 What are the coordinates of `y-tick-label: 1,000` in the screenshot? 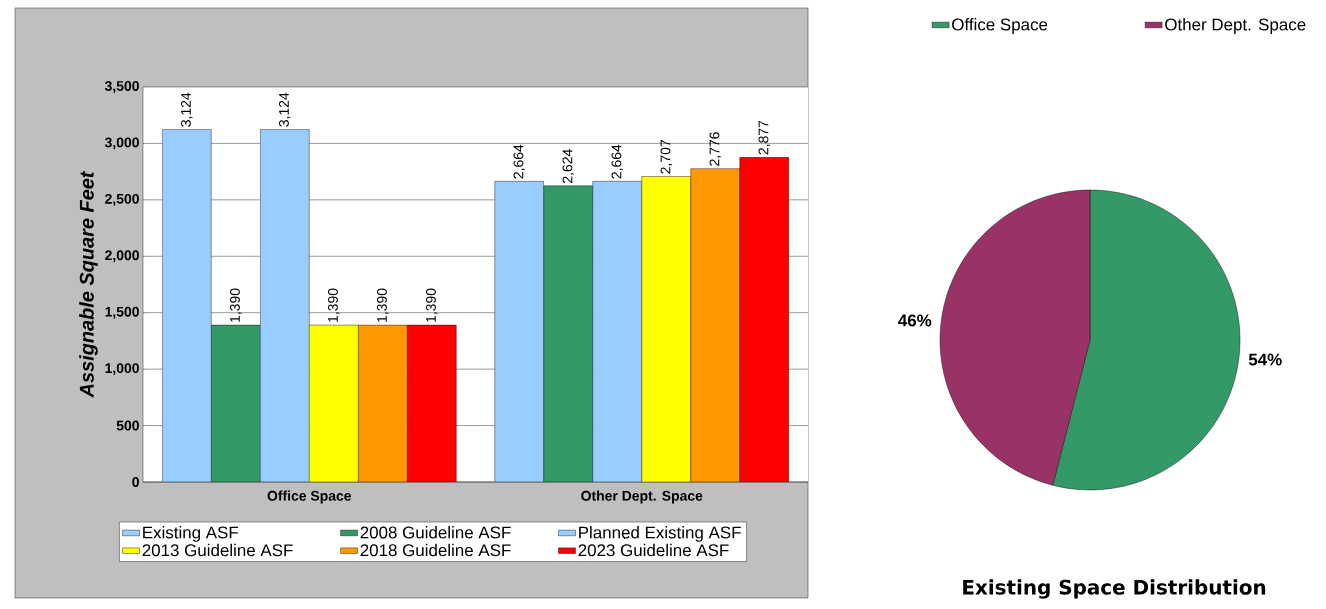 It's located at (122, 369).